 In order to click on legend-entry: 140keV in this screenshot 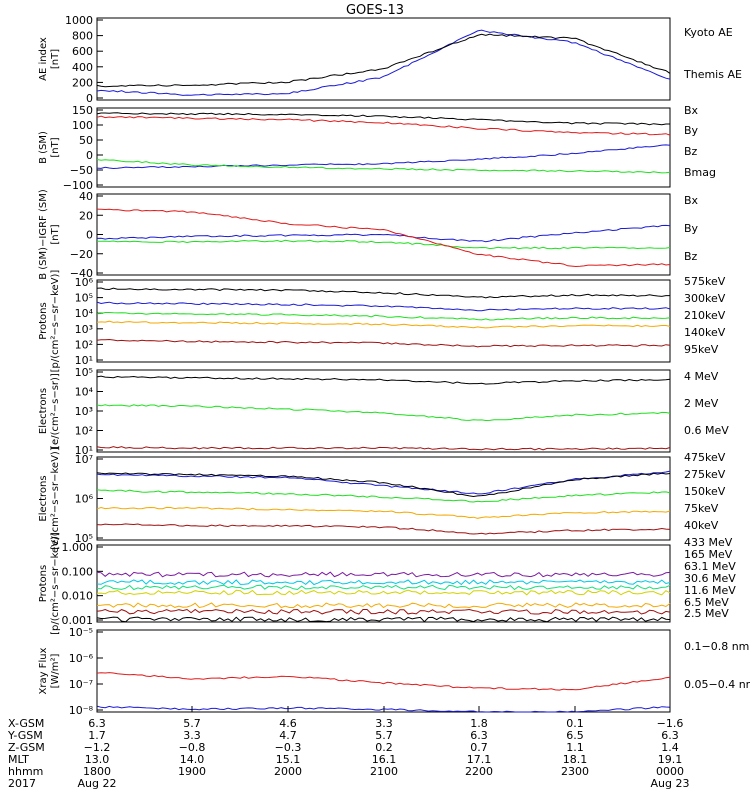, I will do `click(705, 332)`.